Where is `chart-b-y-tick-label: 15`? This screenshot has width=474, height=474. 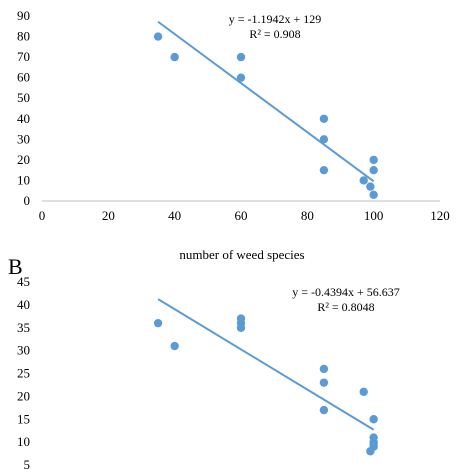
chart-b-y-tick-label: 15 is located at coordinates (23, 418).